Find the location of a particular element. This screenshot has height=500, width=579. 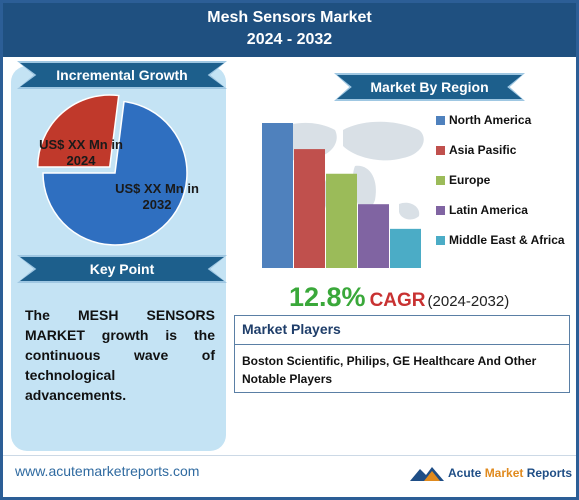

pie-slice-2032 is located at coordinates (115, 173).